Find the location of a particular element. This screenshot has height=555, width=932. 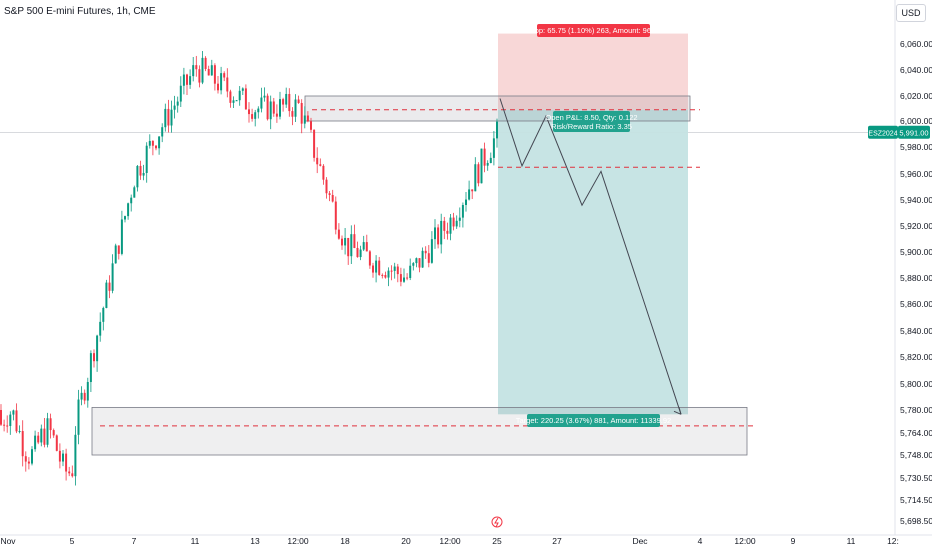

time-tick-label: 18 is located at coordinates (345, 541).